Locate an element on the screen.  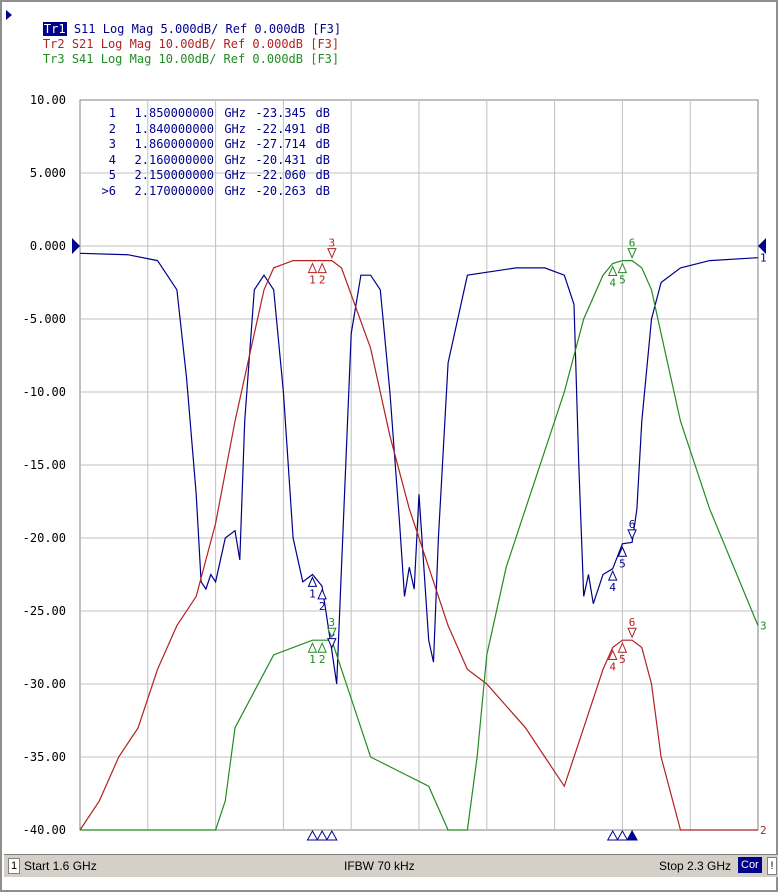
trace-3-end-label: 3 is located at coordinates (763, 626).